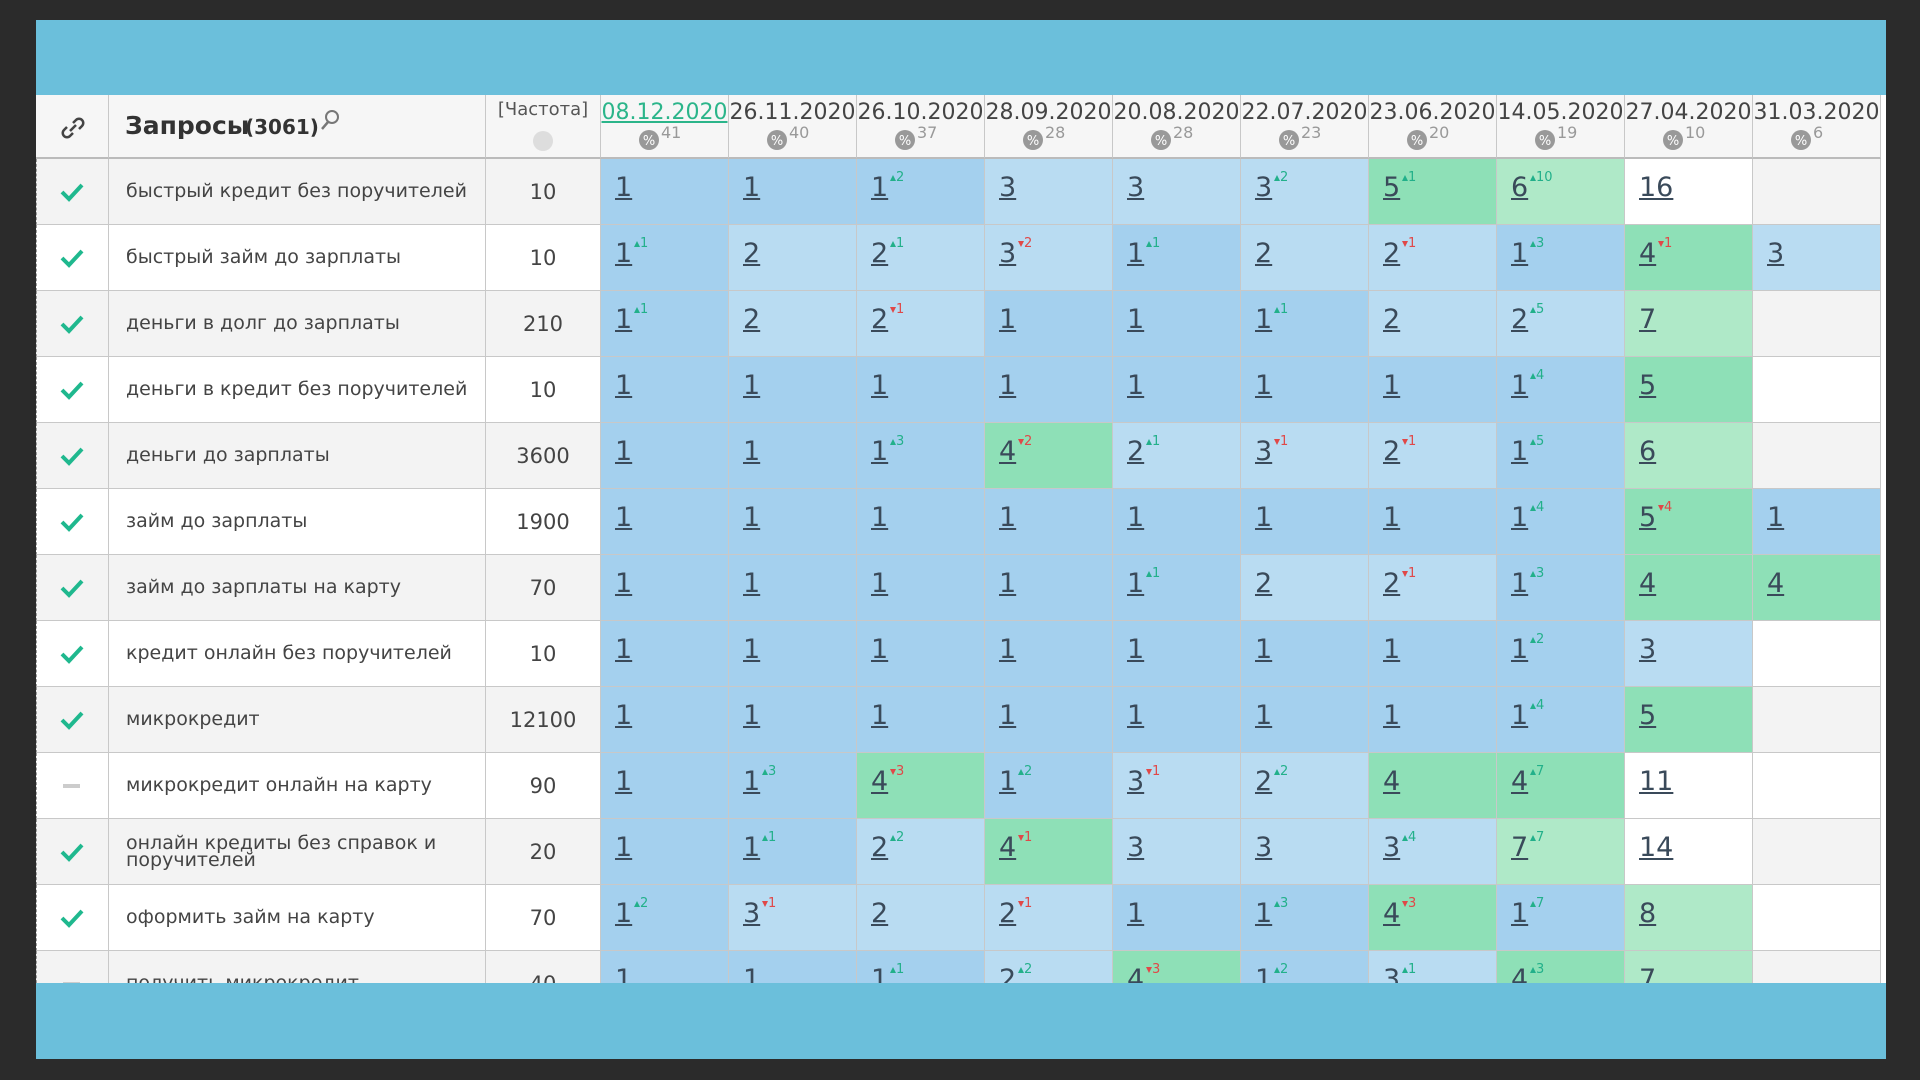  Describe the element at coordinates (1304, 112) in the screenshot. I see `date-link: 22.07.2020` at that location.